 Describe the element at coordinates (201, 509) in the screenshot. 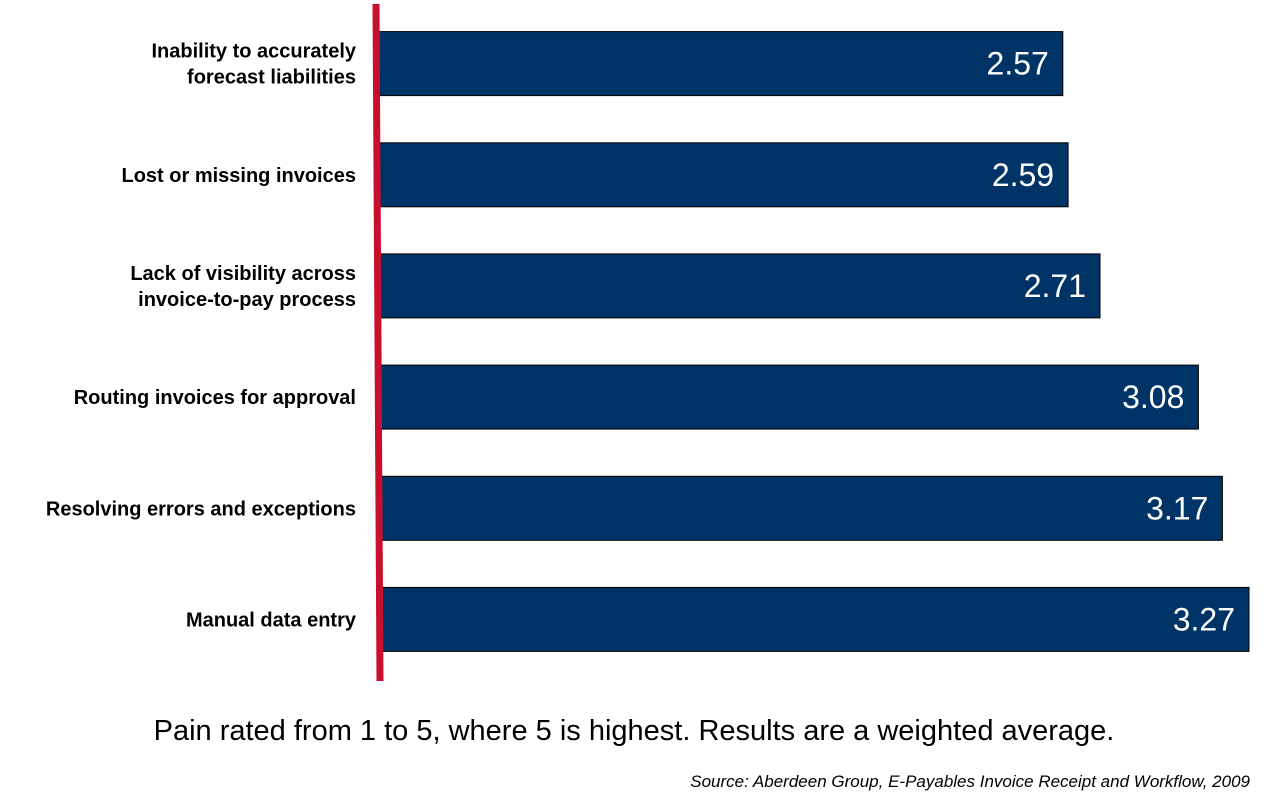

I see `category-label: Resolving errors and exceptions` at that location.